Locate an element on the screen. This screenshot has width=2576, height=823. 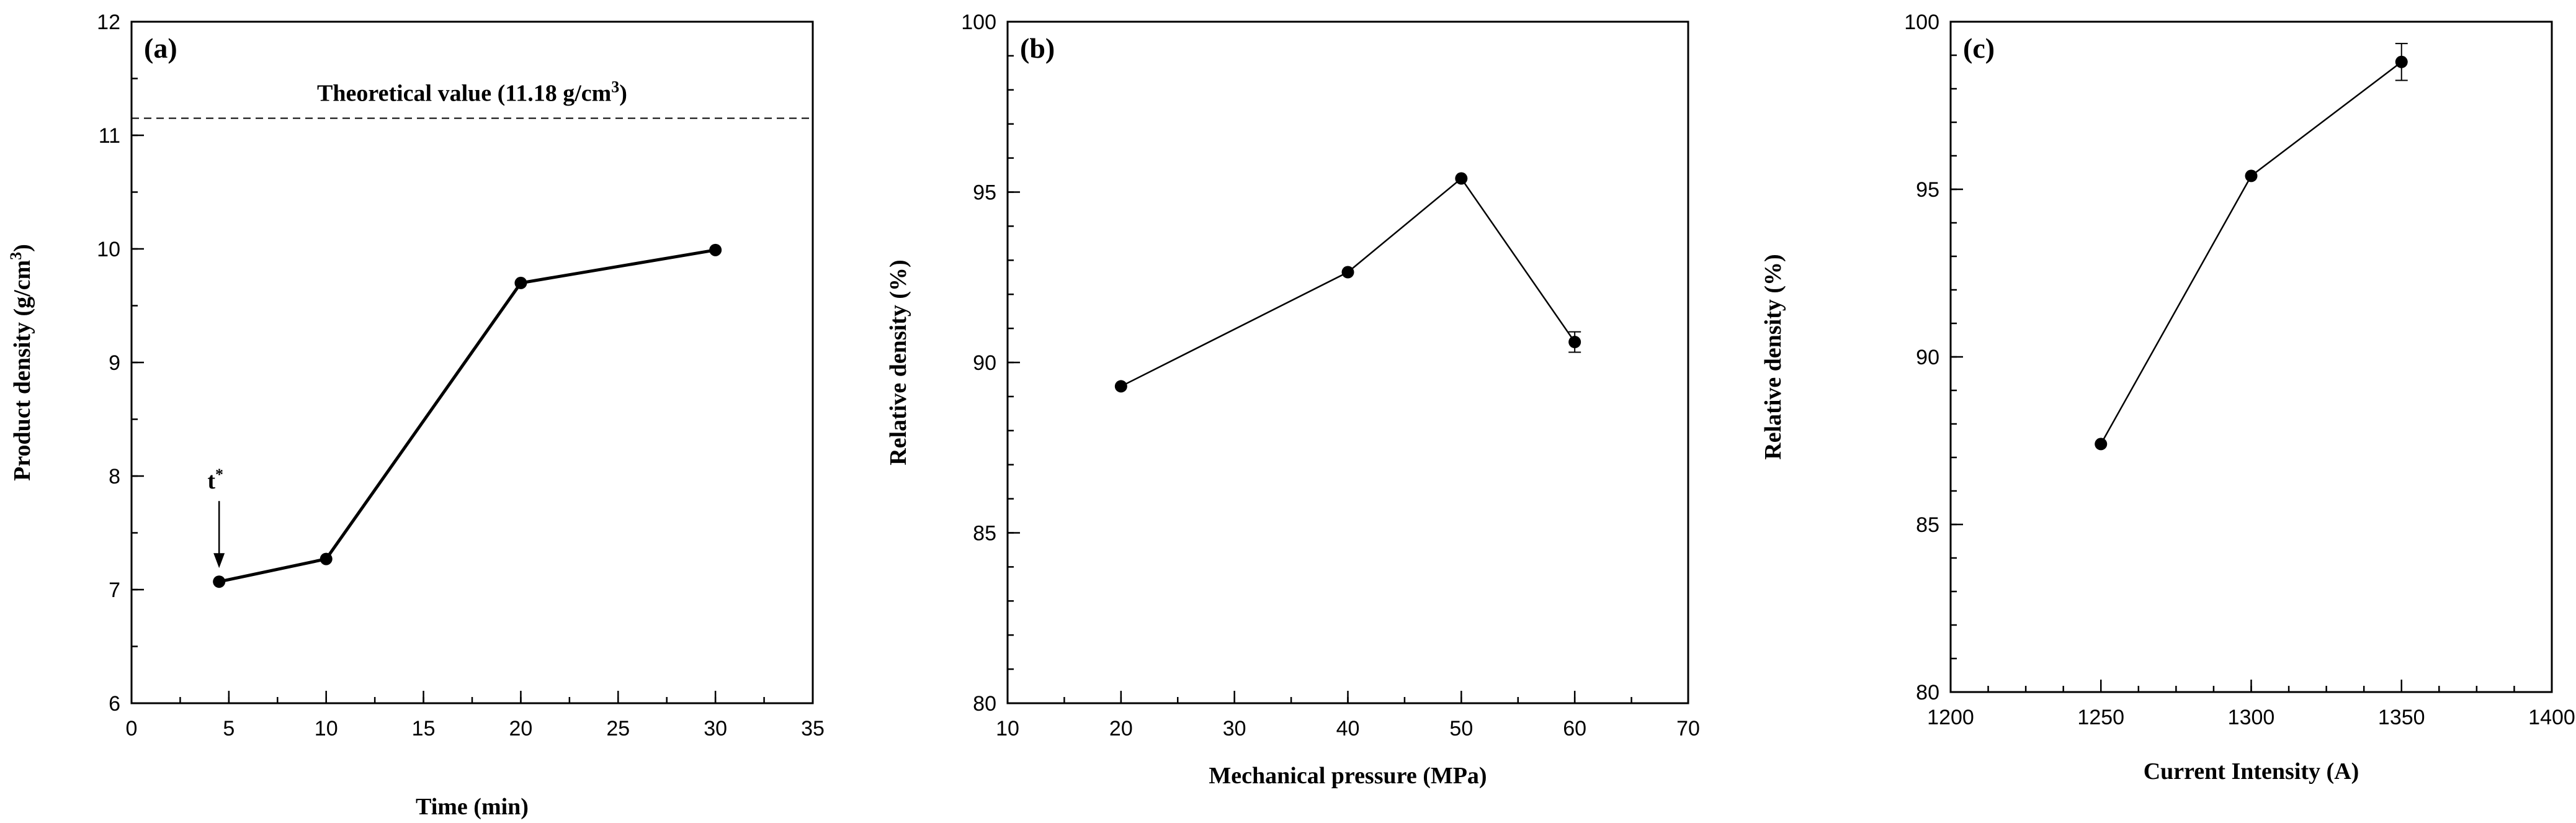
y-tick-label: 6 is located at coordinates (114, 704).